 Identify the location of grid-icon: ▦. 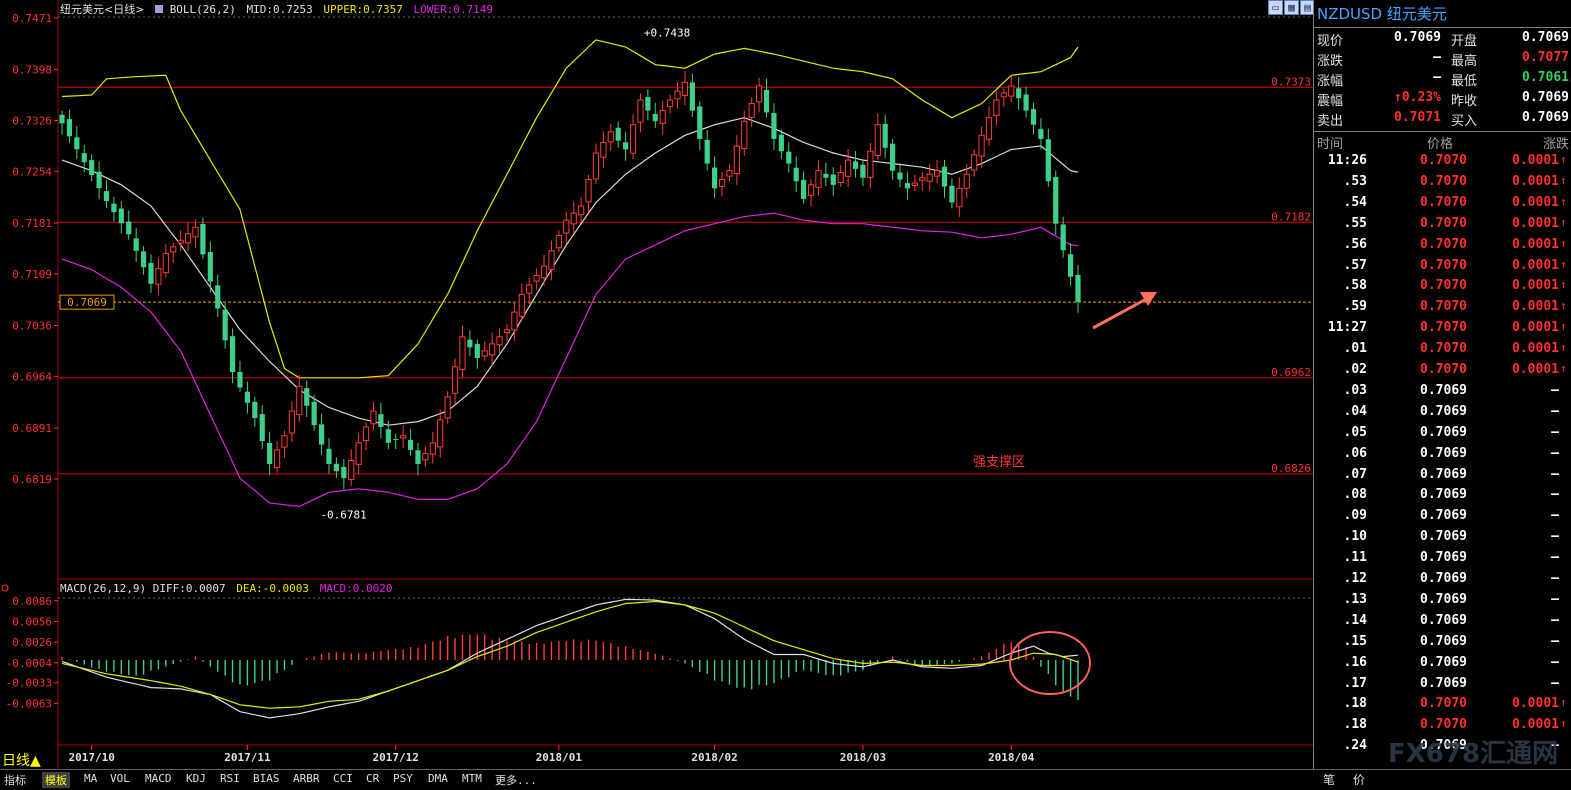
(1291, 7).